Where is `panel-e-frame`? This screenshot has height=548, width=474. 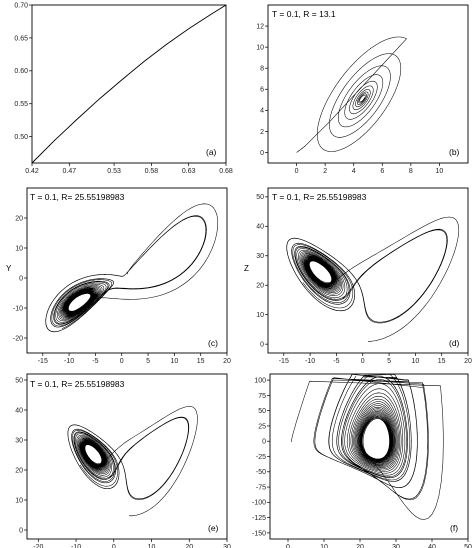
panel-e-frame is located at coordinates (127, 456).